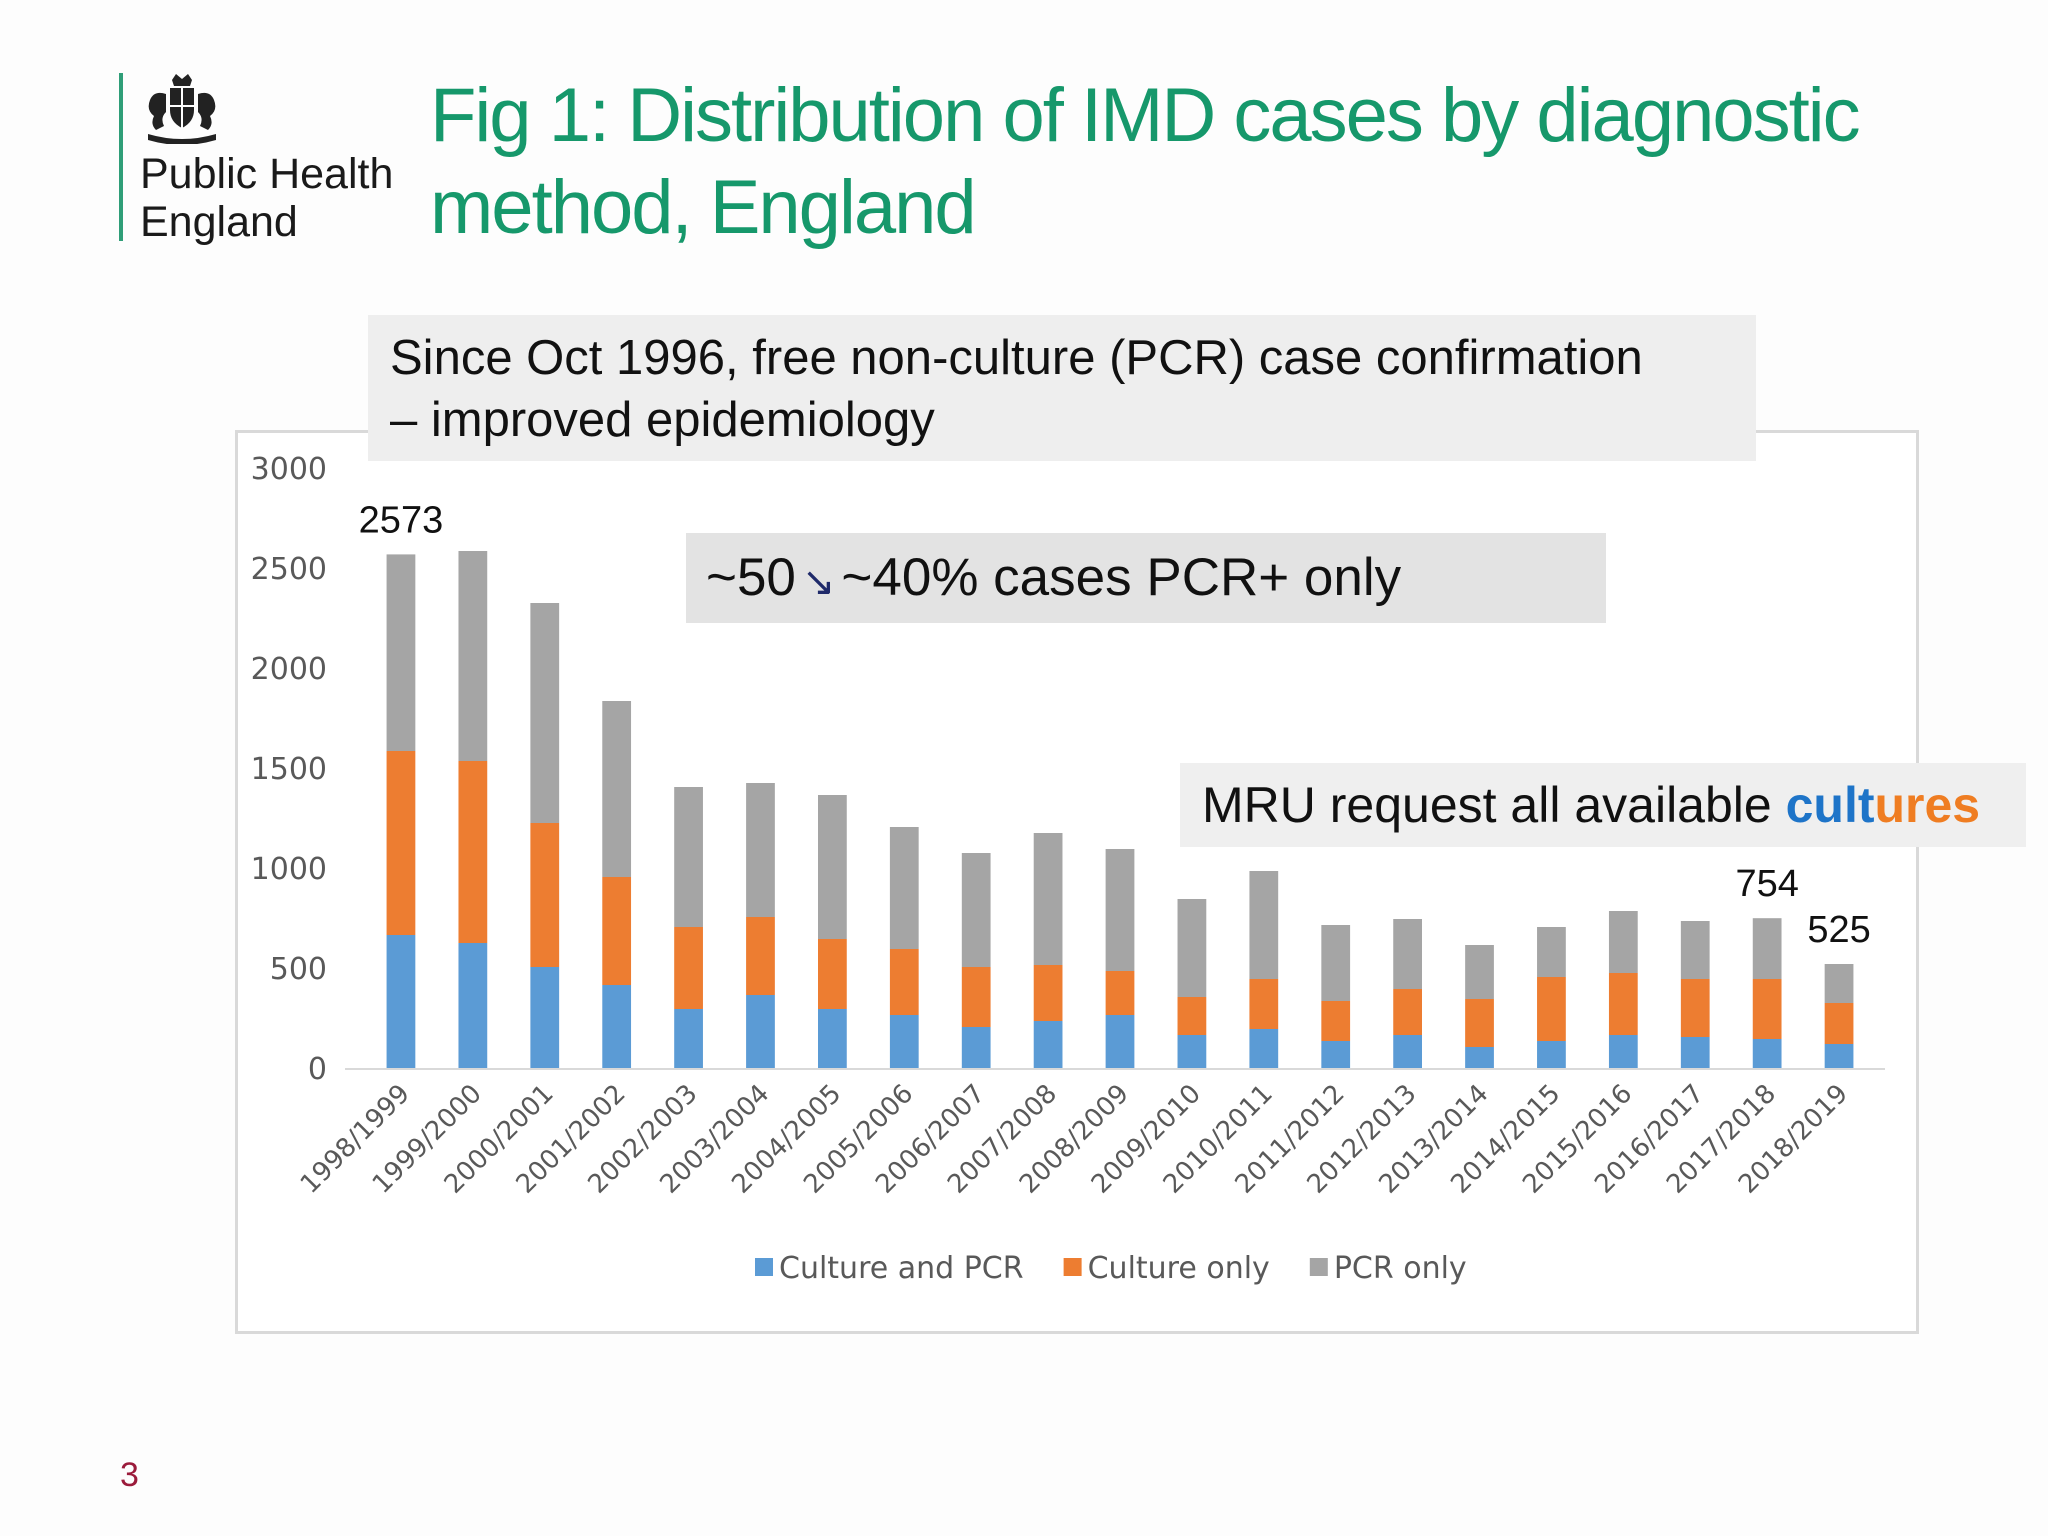 This screenshot has height=1536, width=2048. What do you see at coordinates (1494, 805) in the screenshot?
I see `mru-prefix: MRU request all available` at bounding box center [1494, 805].